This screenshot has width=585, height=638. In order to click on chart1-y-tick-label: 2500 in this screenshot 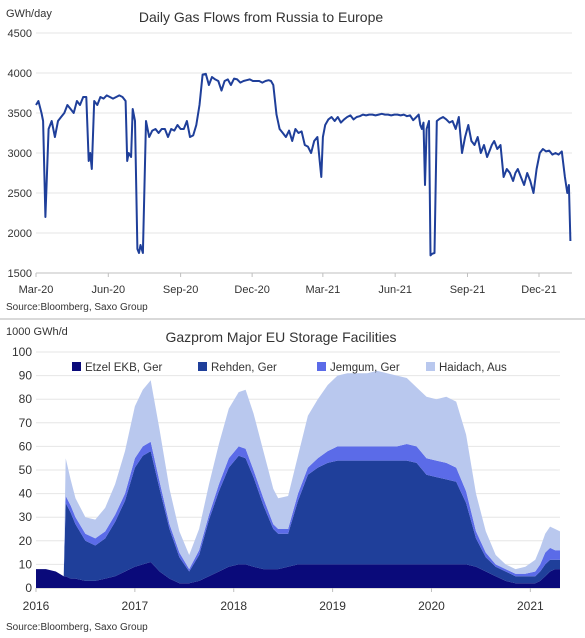, I will do `click(20, 194)`.